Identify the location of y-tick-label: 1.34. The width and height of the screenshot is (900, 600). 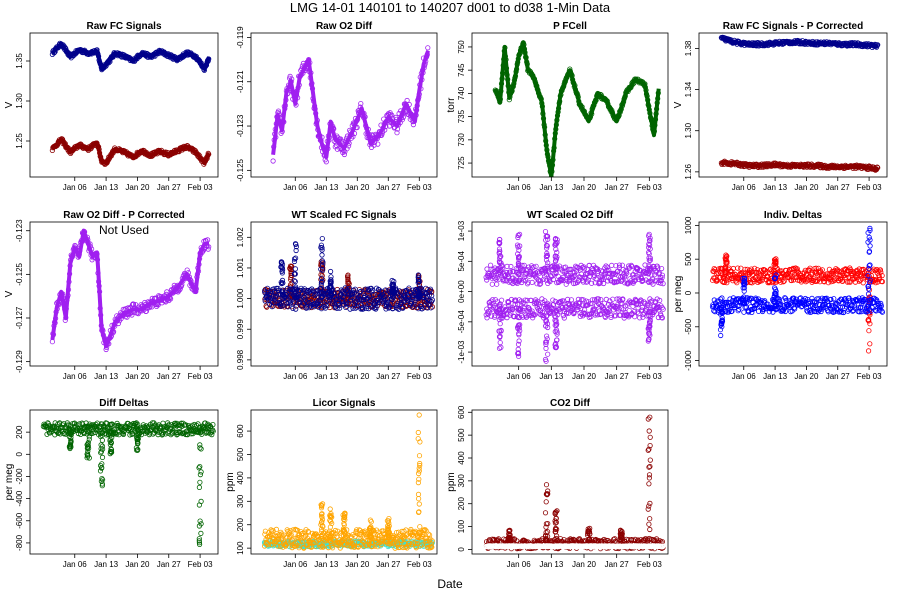
(688, 89).